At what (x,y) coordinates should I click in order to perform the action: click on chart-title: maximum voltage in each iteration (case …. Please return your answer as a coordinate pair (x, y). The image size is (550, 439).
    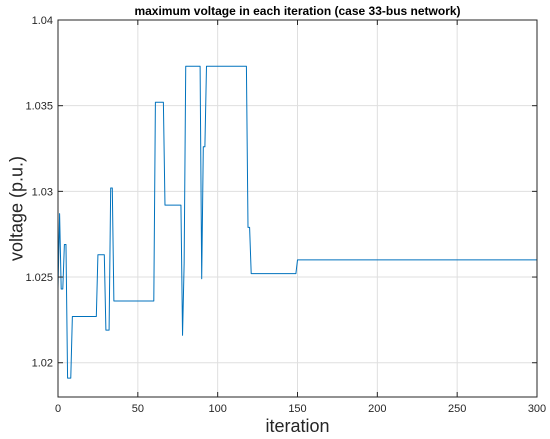
    Looking at the image, I should click on (297, 11).